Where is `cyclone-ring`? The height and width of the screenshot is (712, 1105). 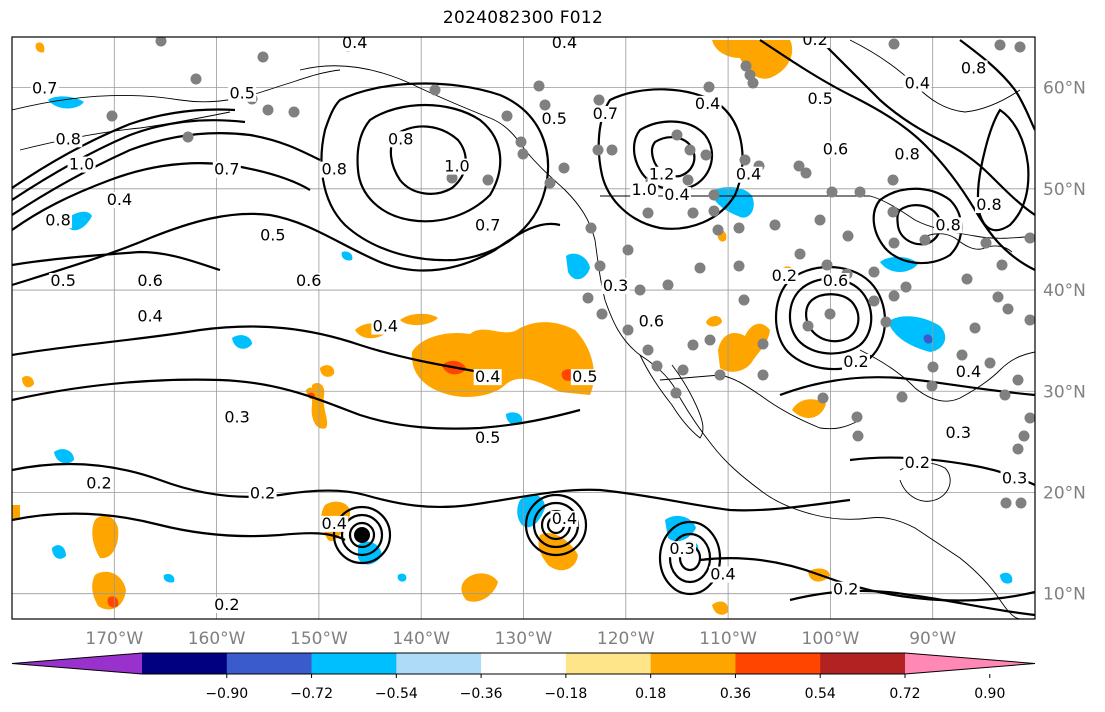 cyclone-ring is located at coordinates (362, 535).